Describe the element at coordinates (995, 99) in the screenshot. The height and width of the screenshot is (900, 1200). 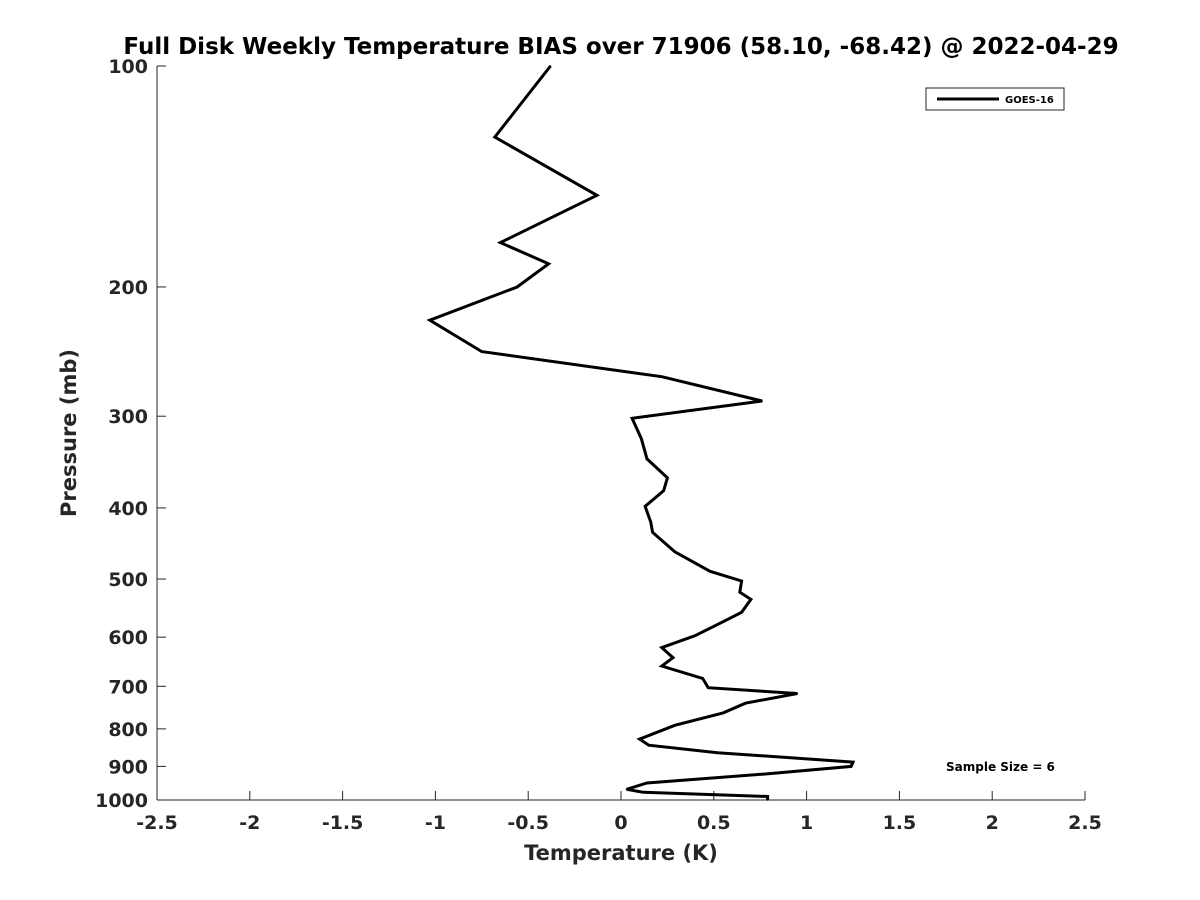
I see `legend: GOES-16` at that location.